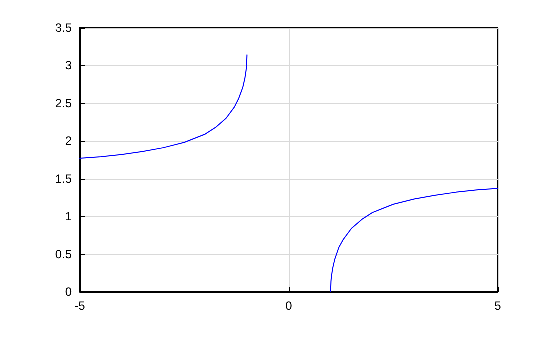  Describe the element at coordinates (68, 292) in the screenshot. I see `y-tick-label: 0` at that location.